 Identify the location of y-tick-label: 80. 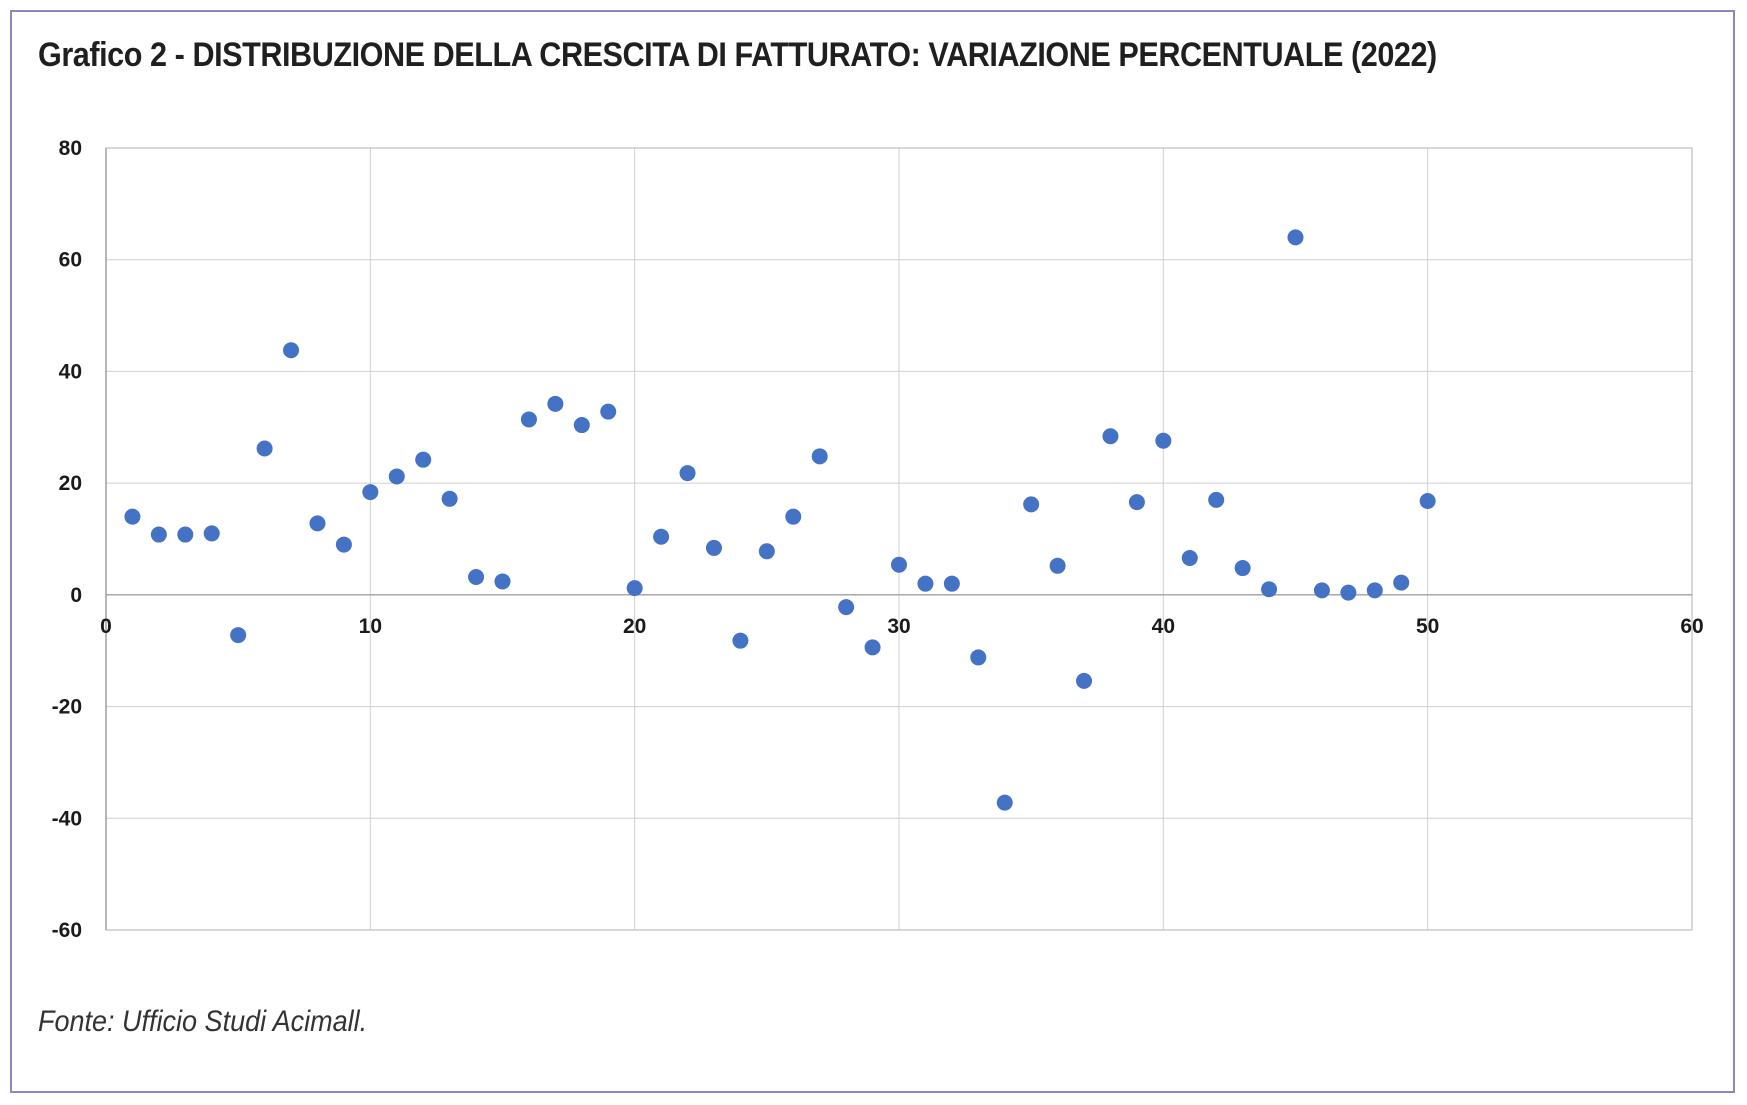
(70, 148).